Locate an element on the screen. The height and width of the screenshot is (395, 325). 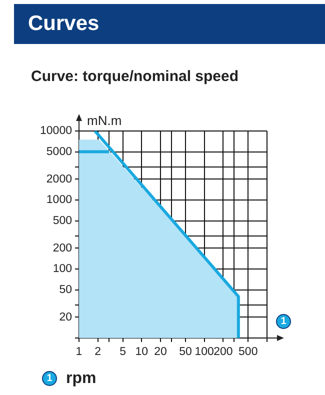
x-tick-label: 10 is located at coordinates (141, 352).